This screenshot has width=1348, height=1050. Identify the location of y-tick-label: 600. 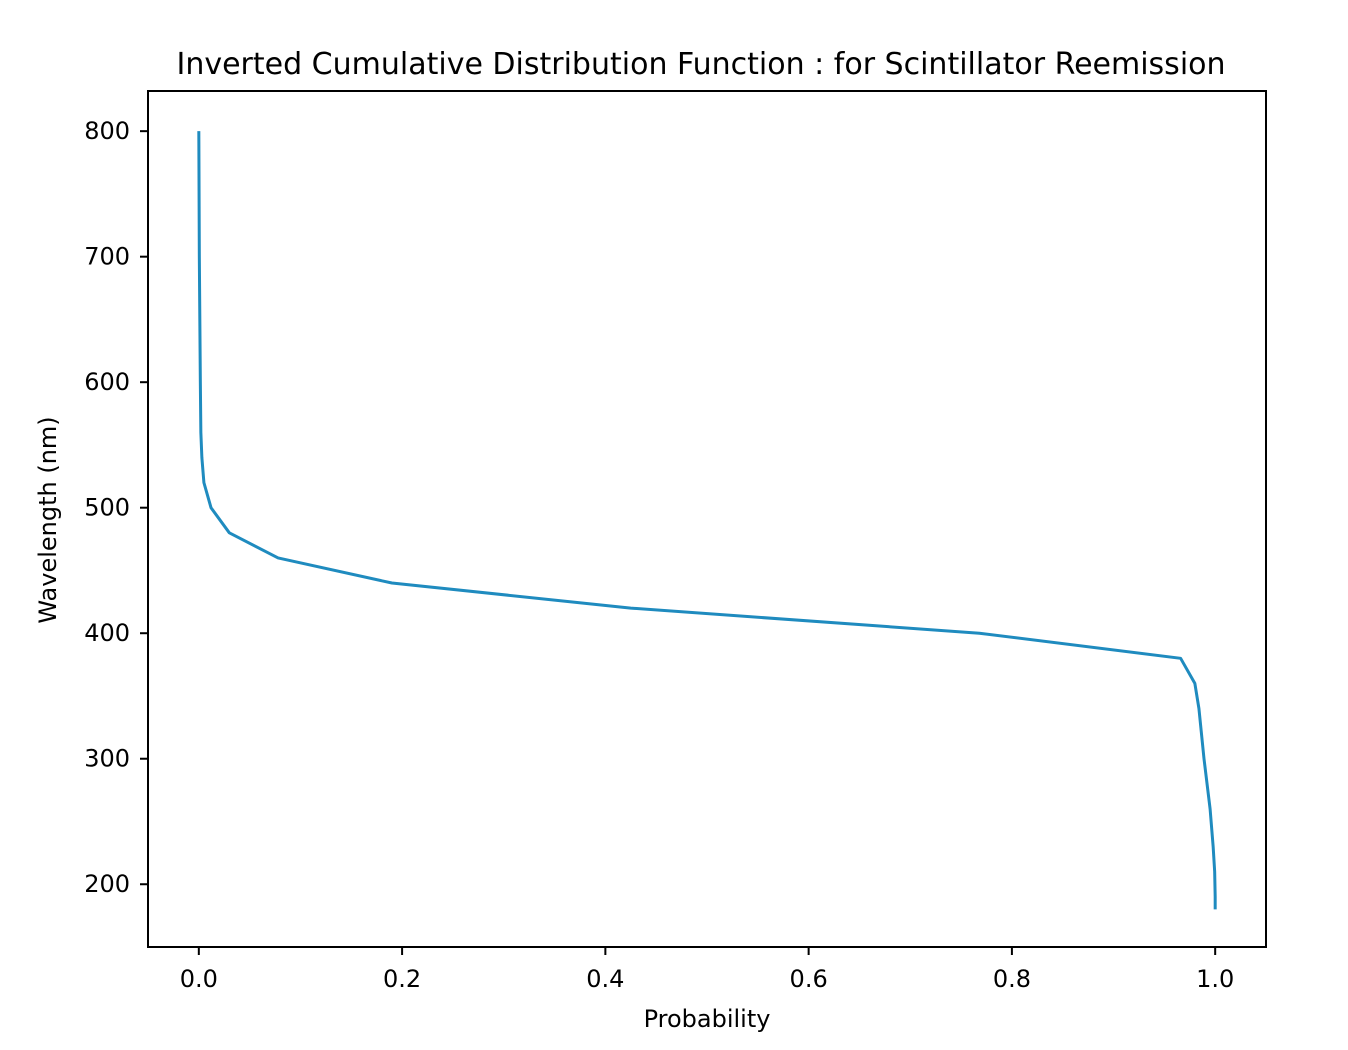
(107, 382).